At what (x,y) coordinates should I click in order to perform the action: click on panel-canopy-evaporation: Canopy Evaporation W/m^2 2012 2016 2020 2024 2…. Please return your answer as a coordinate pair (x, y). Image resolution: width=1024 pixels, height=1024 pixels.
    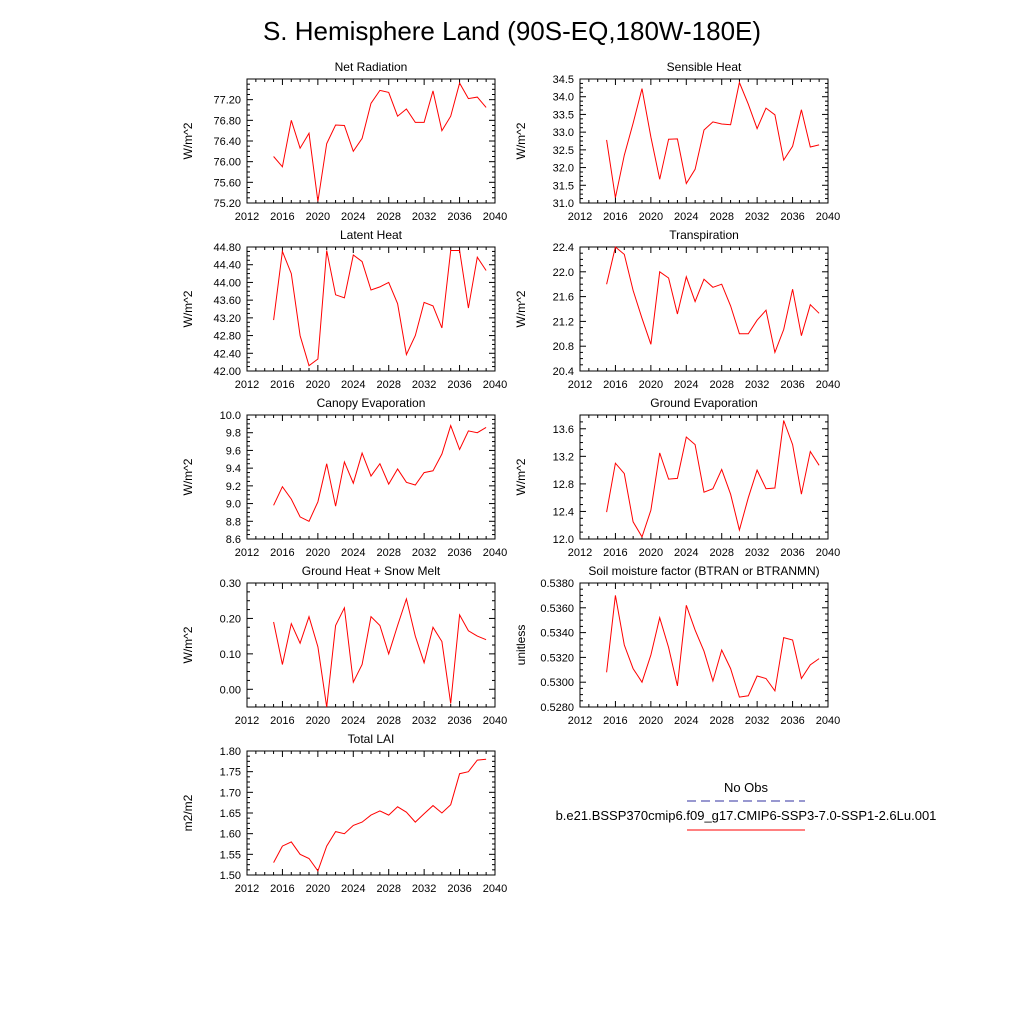
    Looking at the image, I should click on (344, 477).